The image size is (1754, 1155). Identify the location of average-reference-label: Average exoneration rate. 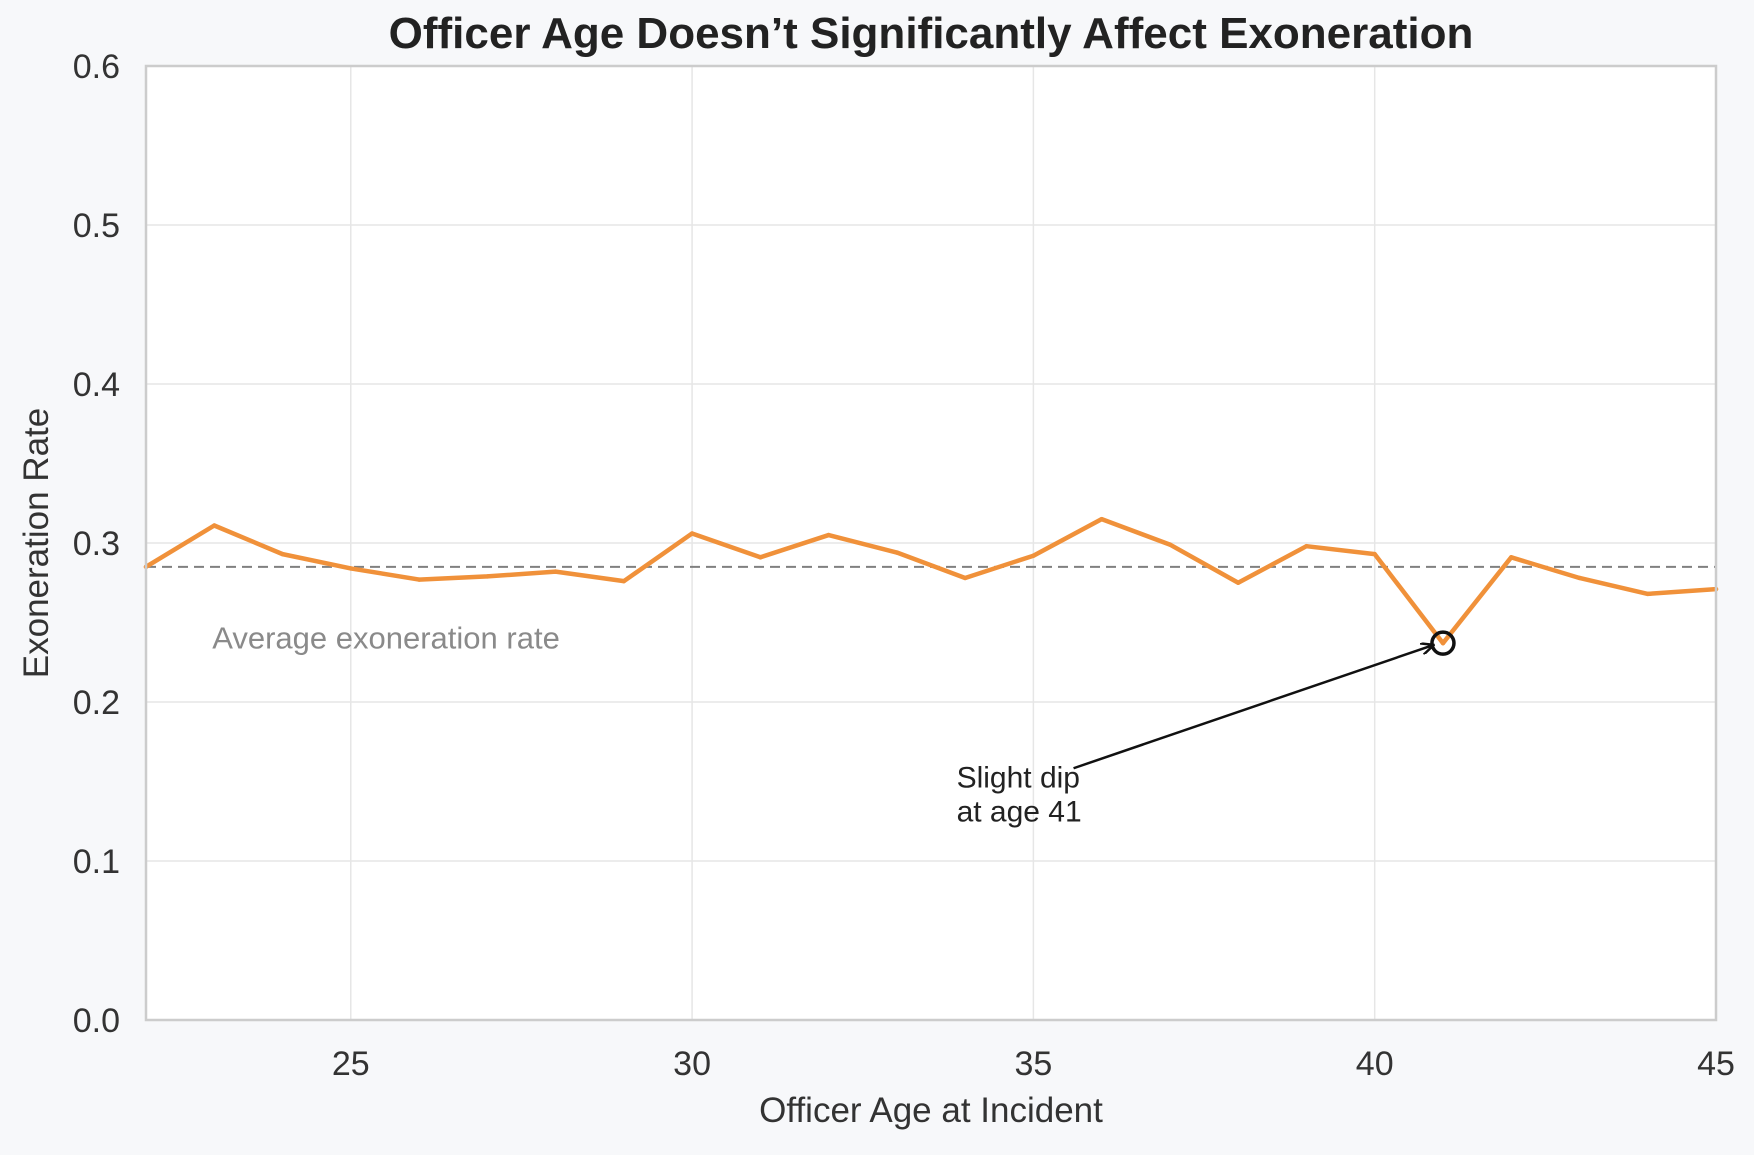
(386, 637).